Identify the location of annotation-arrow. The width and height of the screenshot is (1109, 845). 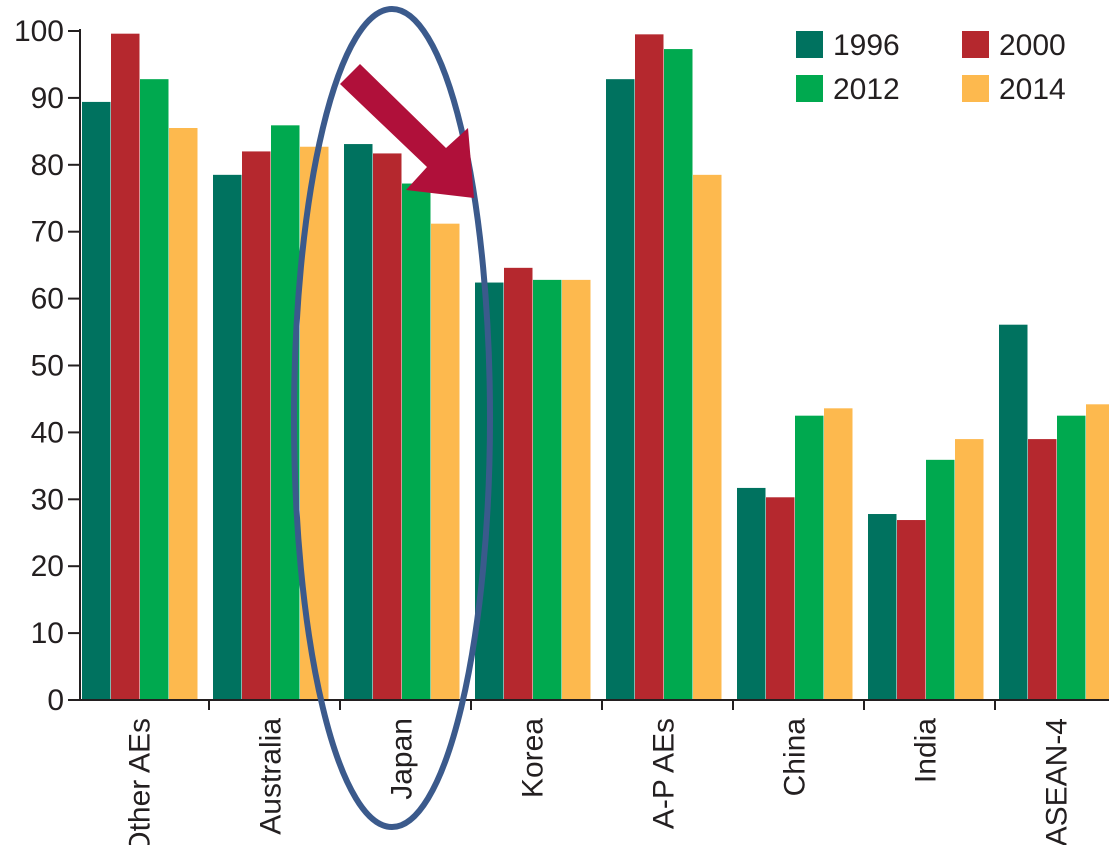
(407, 131).